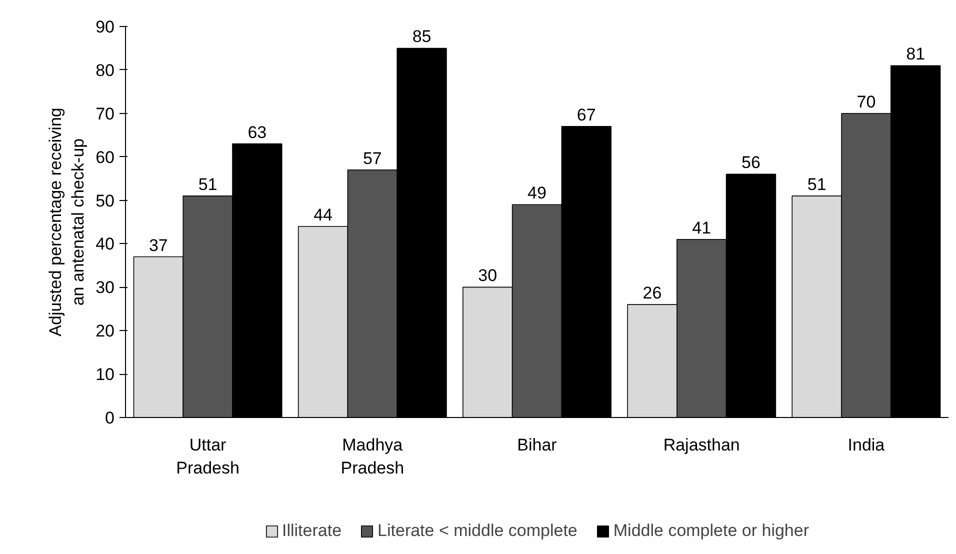  Describe the element at coordinates (537, 193) in the screenshot. I see `data-label: 49` at that location.